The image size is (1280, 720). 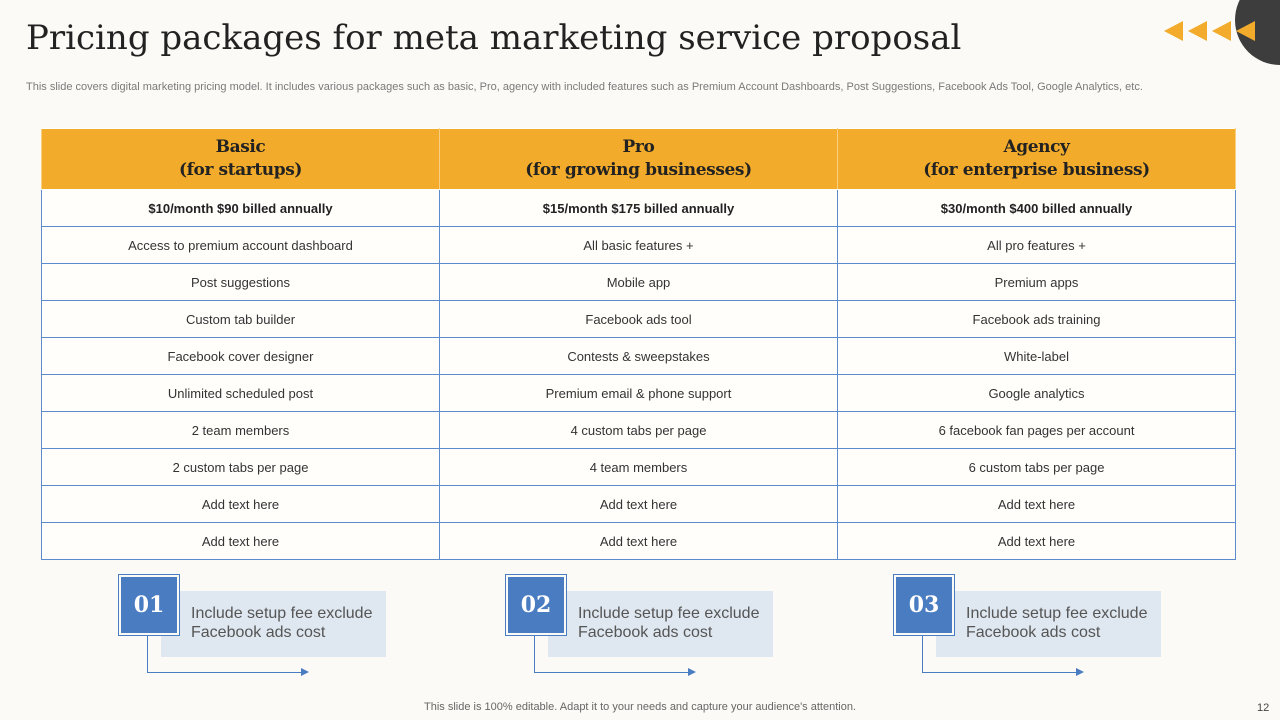 What do you see at coordinates (1036, 208) in the screenshot?
I see `price-cell: $30/month $400 billed annually` at bounding box center [1036, 208].